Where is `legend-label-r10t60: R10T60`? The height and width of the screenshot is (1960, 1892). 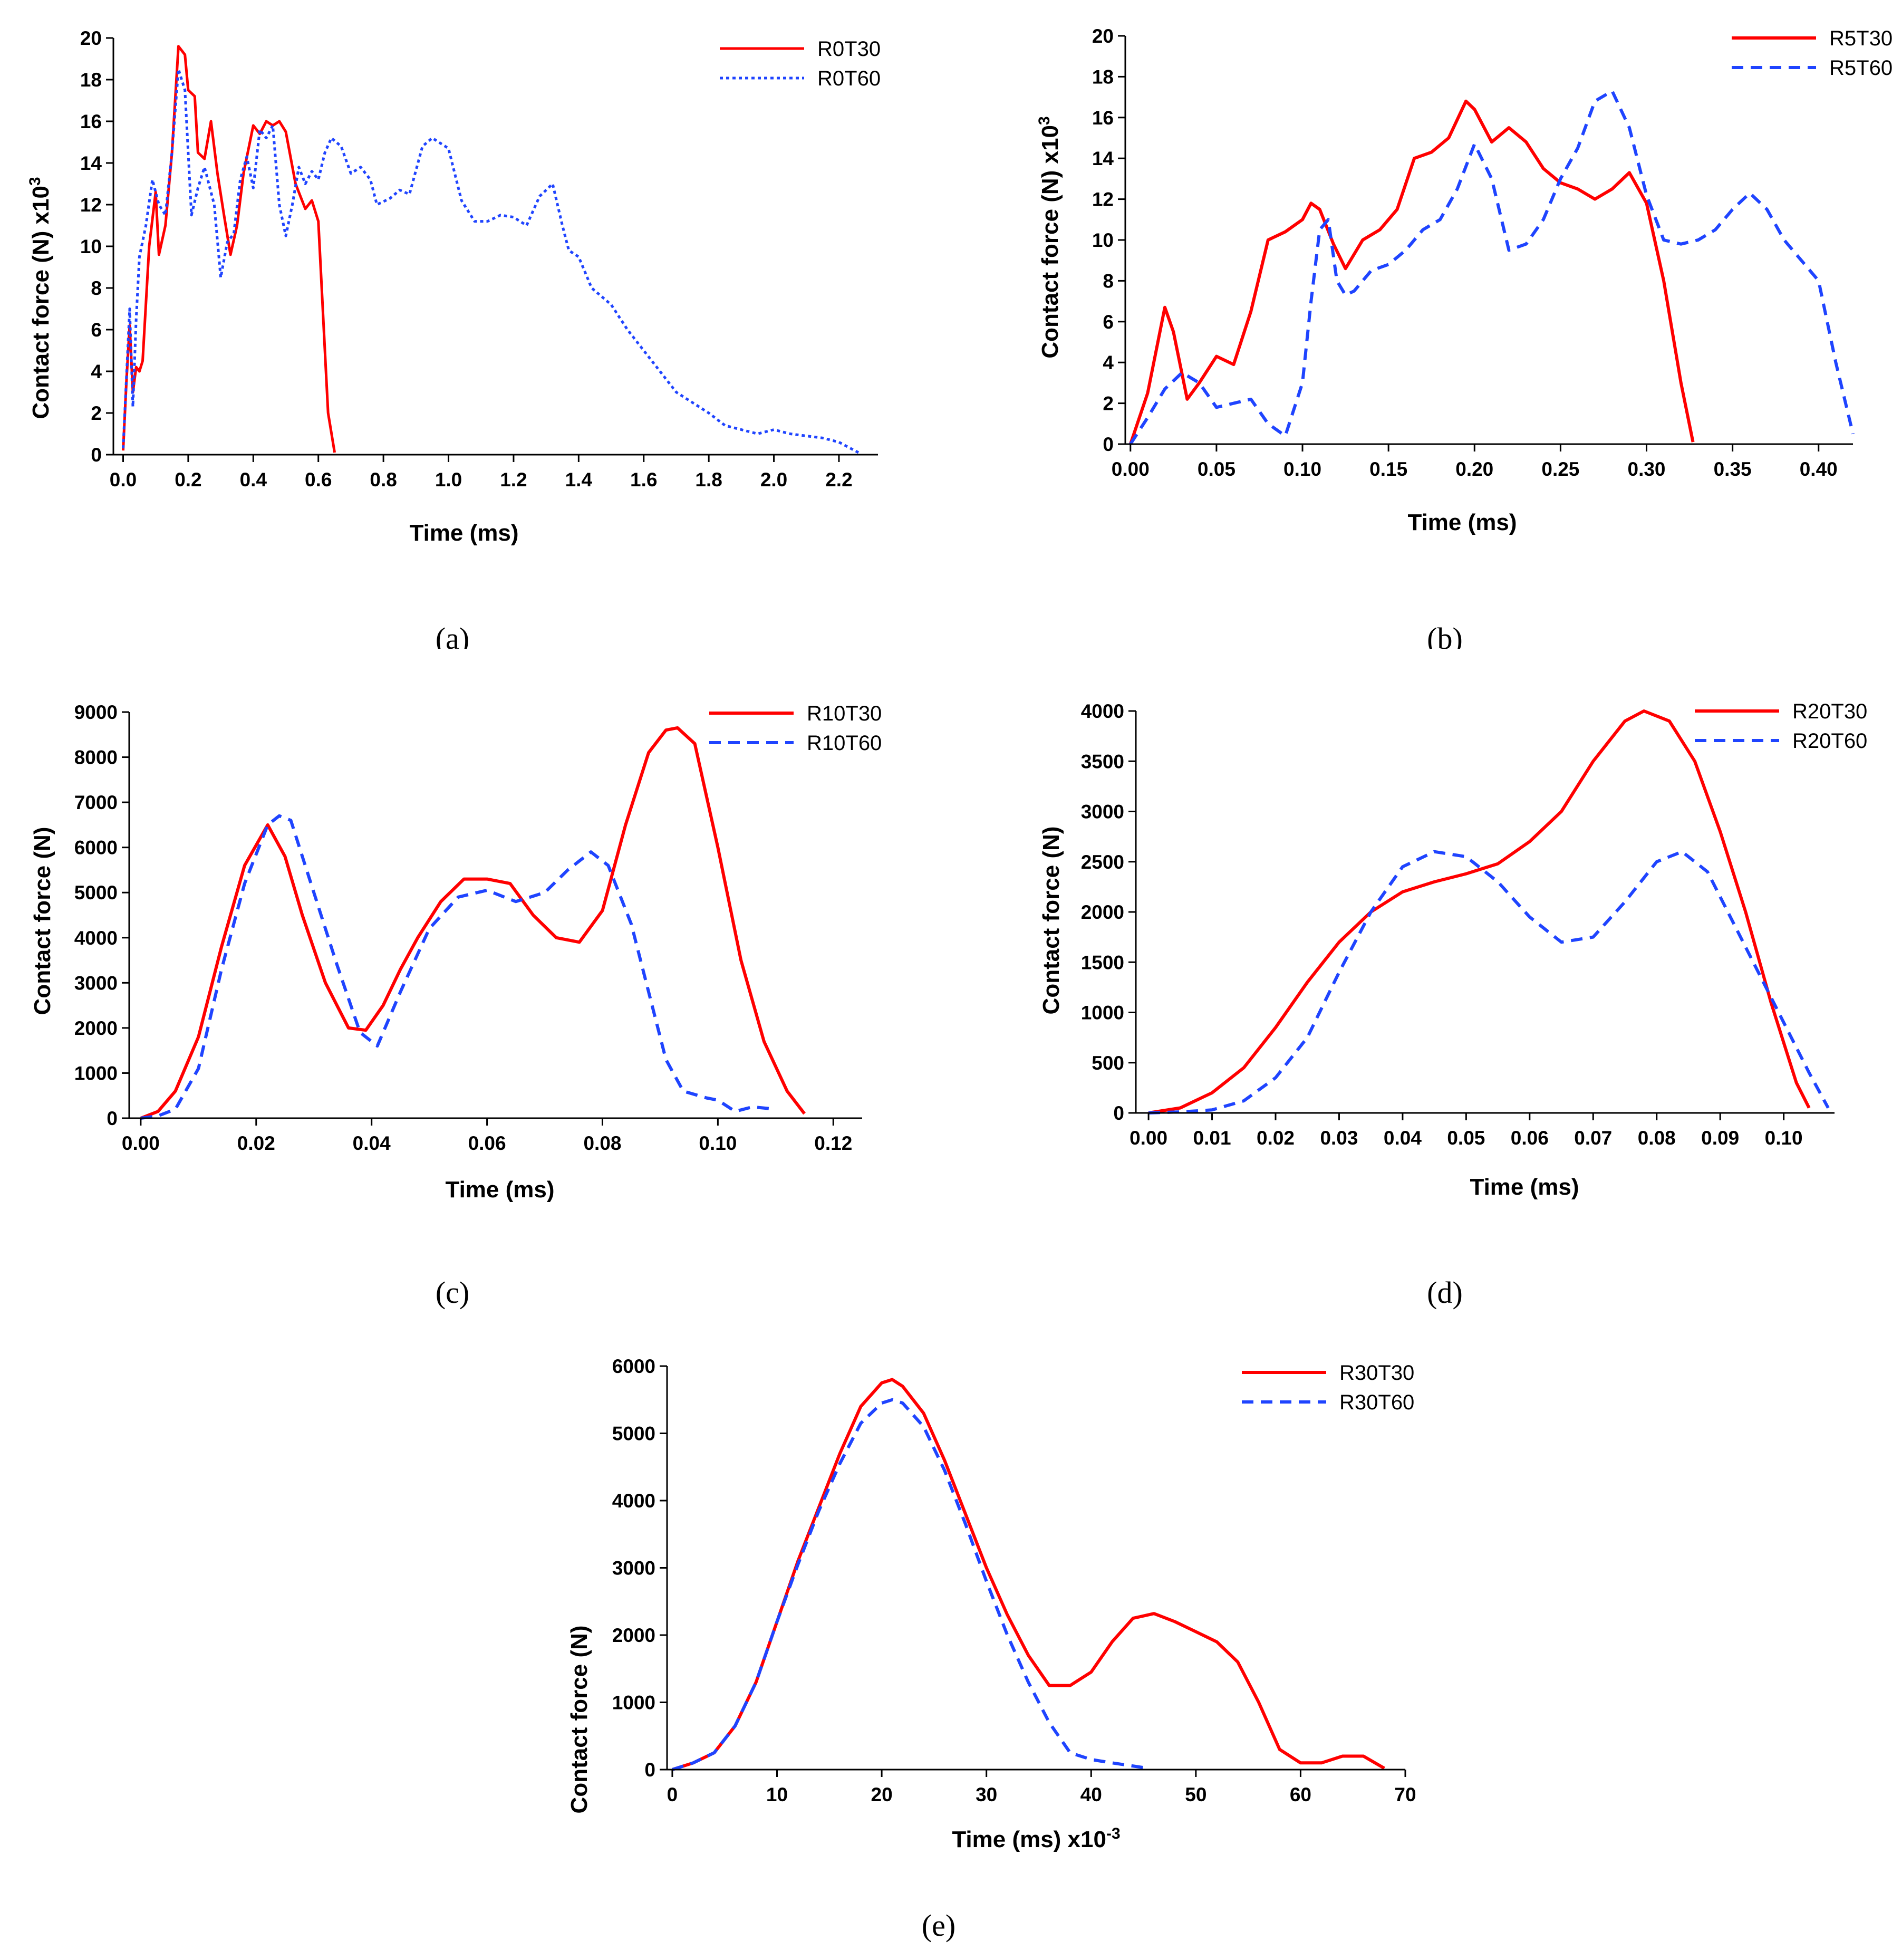
legend-label-r10t60: R10T60 is located at coordinates (844, 744).